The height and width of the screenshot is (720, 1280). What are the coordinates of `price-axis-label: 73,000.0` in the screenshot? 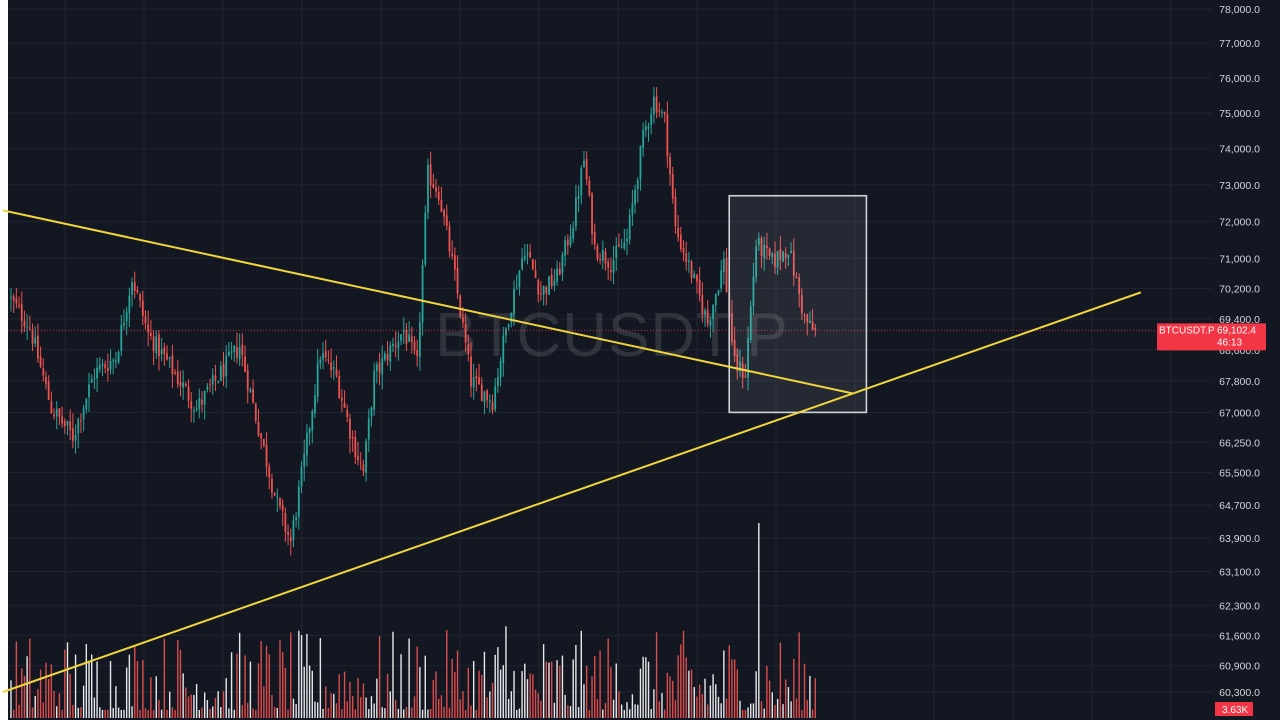 It's located at (1239, 186).